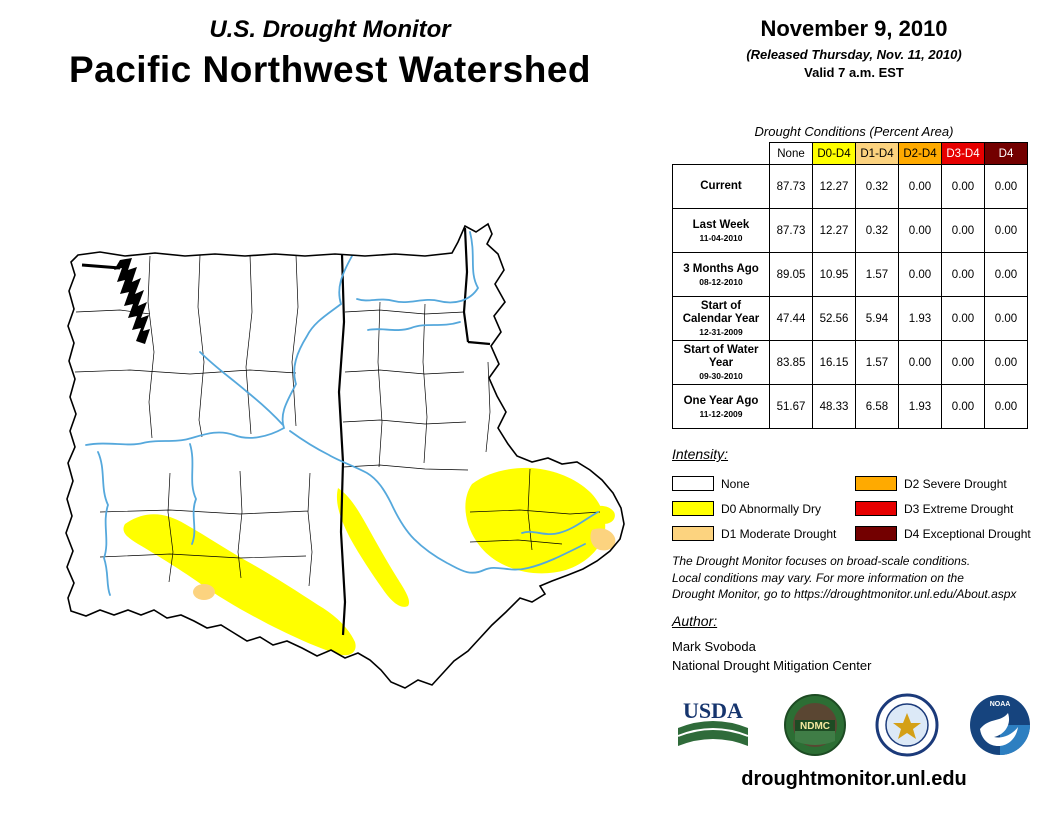 The height and width of the screenshot is (816, 1056). Describe the element at coordinates (101, 266) in the screenshot. I see `strait-juan-de-fuca` at that location.